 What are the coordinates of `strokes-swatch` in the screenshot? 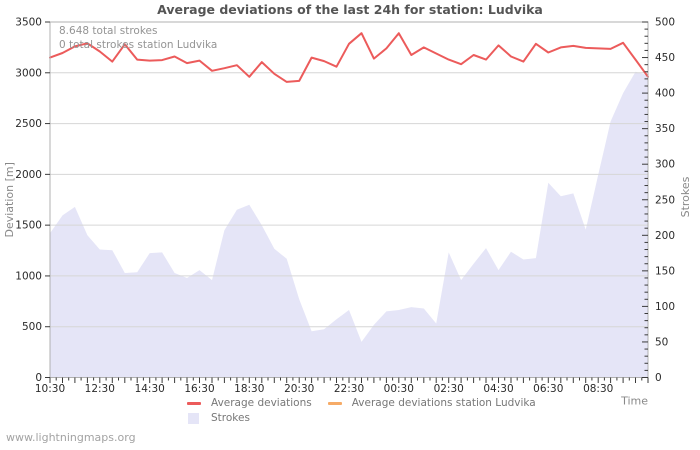 It's located at (193, 418).